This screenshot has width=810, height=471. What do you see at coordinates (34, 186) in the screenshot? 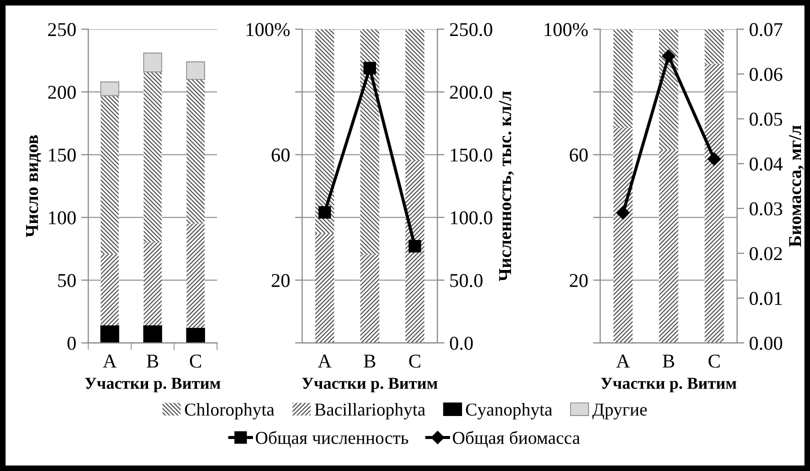
I see `y-axis-title: Число видов` at bounding box center [34, 186].